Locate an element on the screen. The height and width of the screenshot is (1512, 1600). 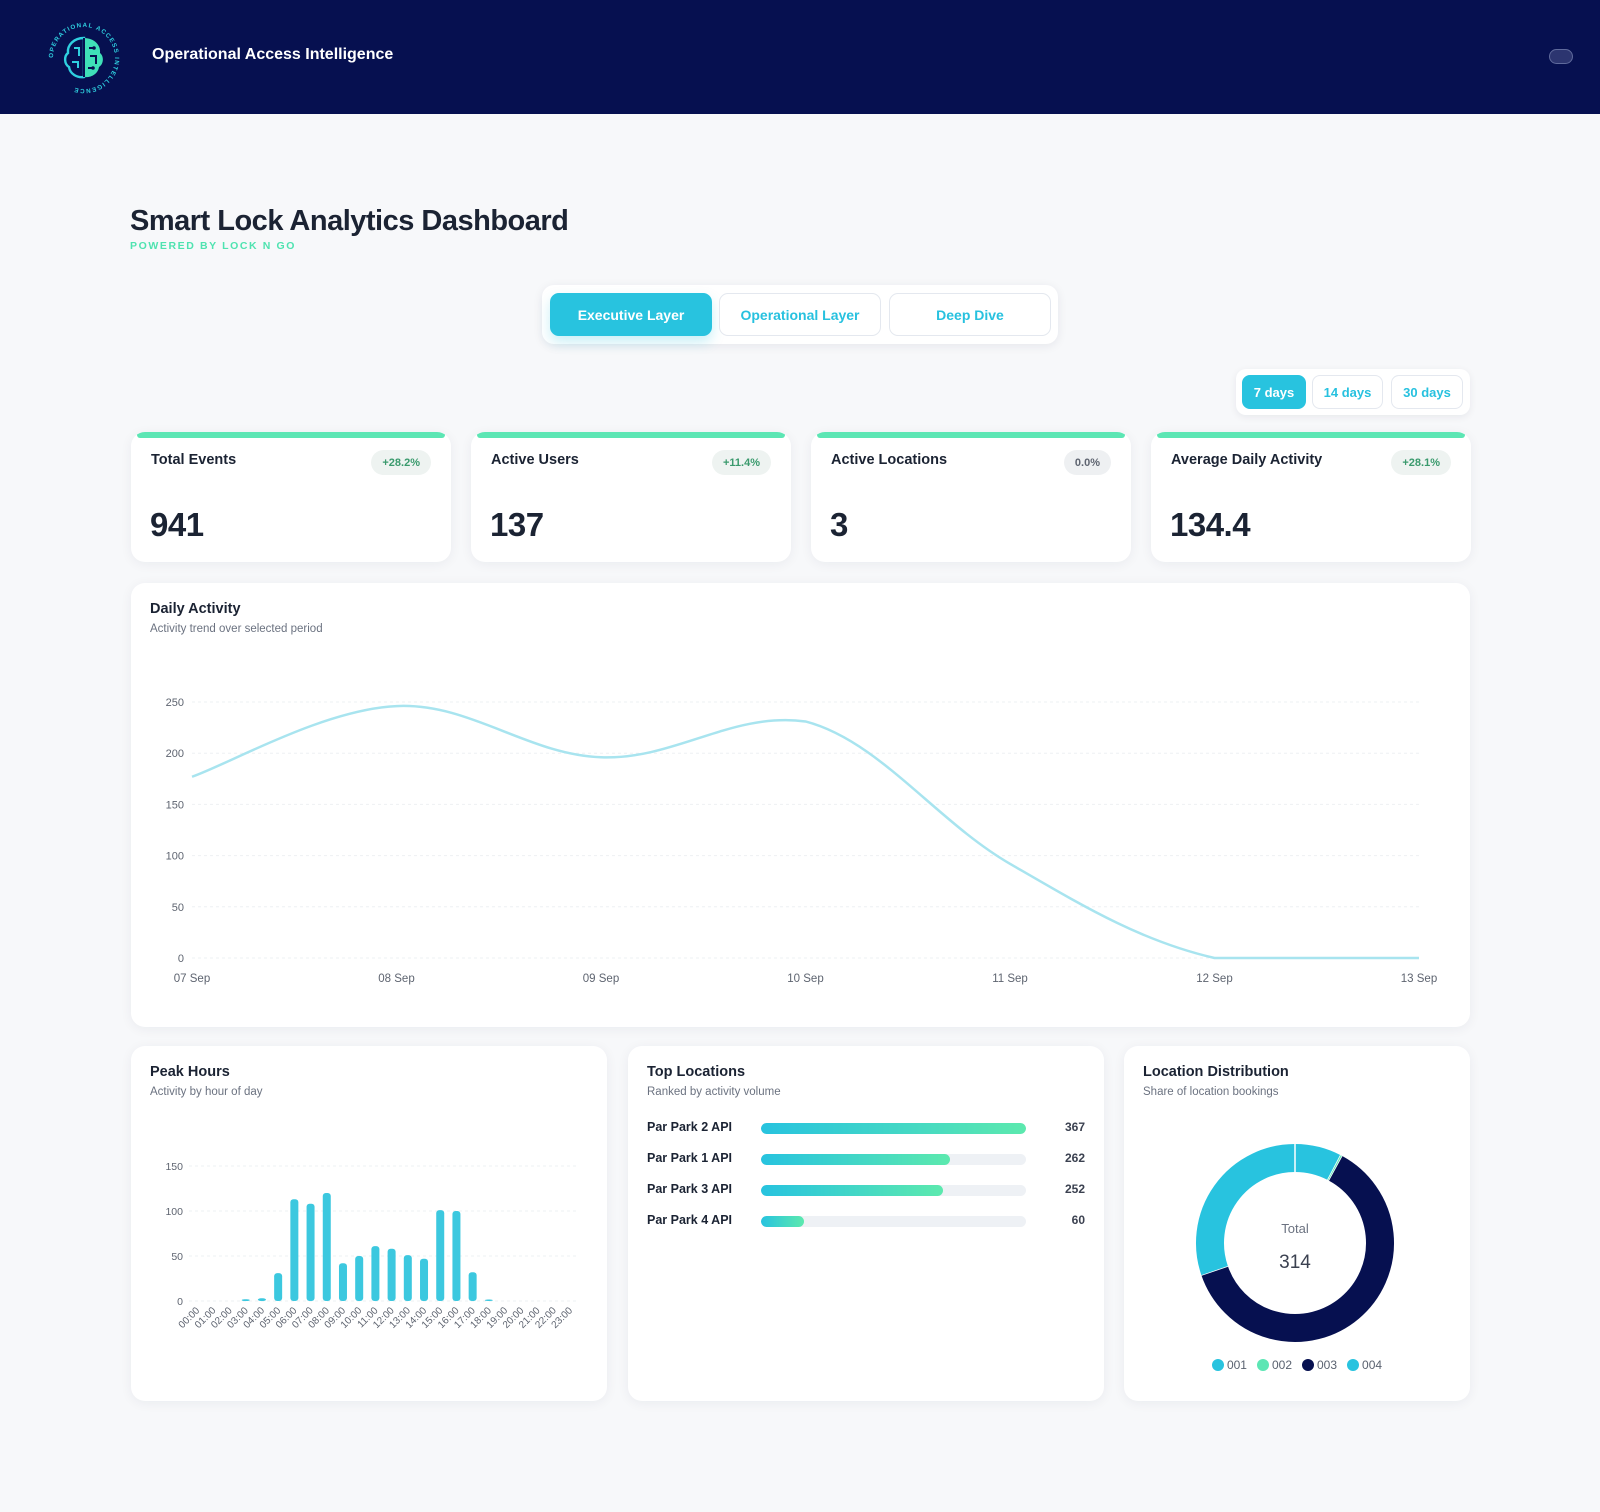
page-title: Smart Lock Analytics Dashboard is located at coordinates (349, 221).